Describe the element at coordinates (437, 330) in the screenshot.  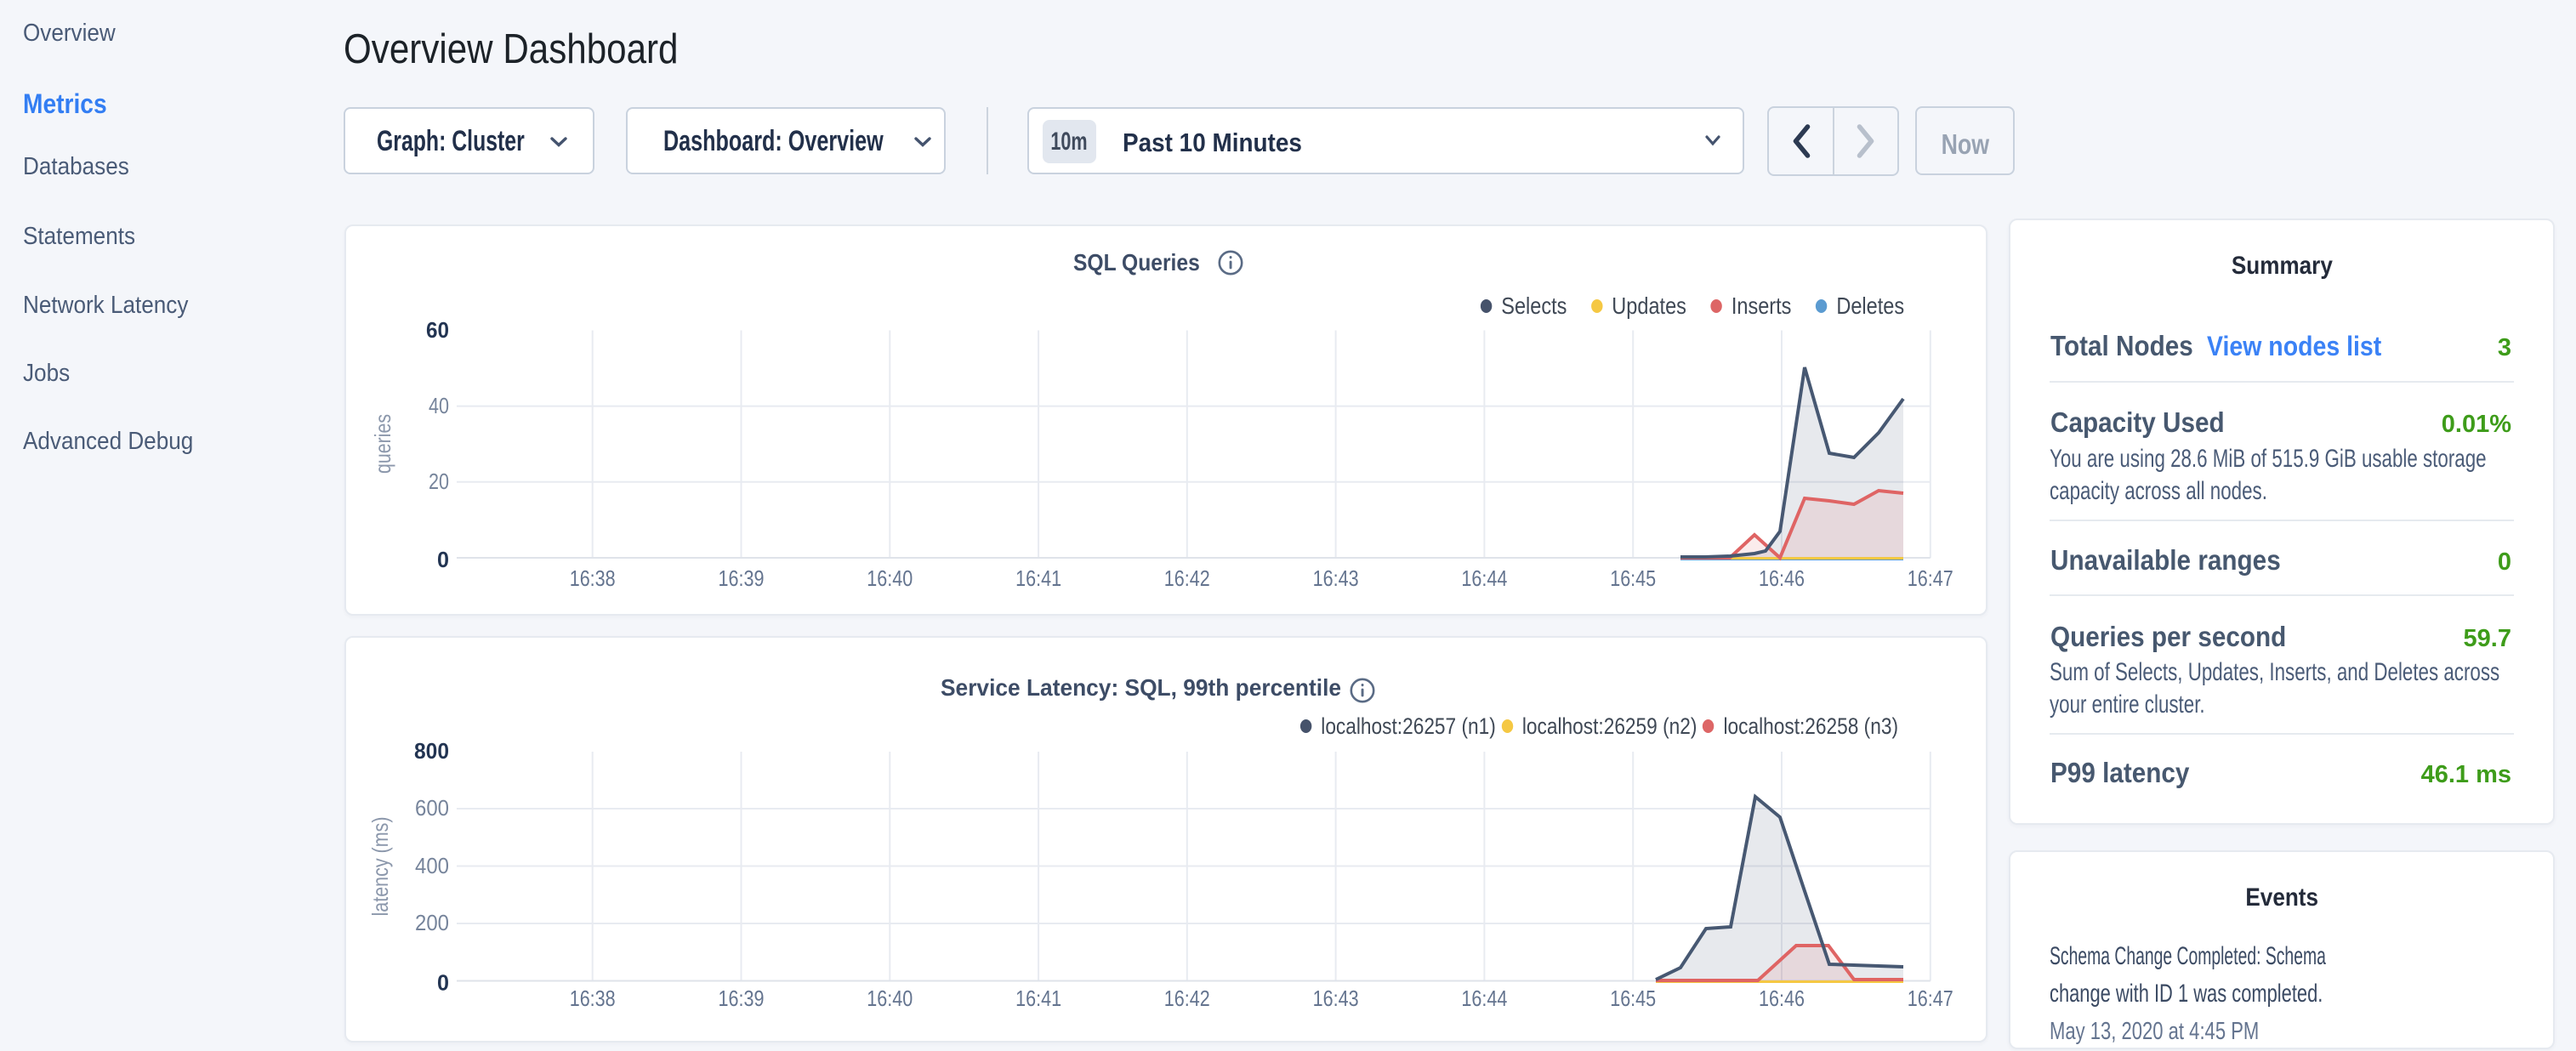
I see `svg-text: 60` at that location.